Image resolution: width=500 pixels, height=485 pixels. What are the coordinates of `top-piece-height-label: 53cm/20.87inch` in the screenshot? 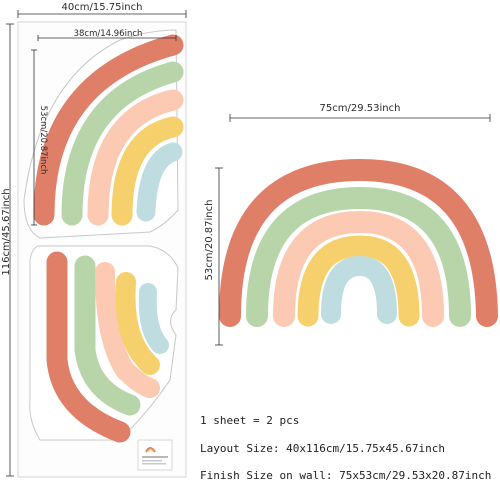 It's located at (43, 140).